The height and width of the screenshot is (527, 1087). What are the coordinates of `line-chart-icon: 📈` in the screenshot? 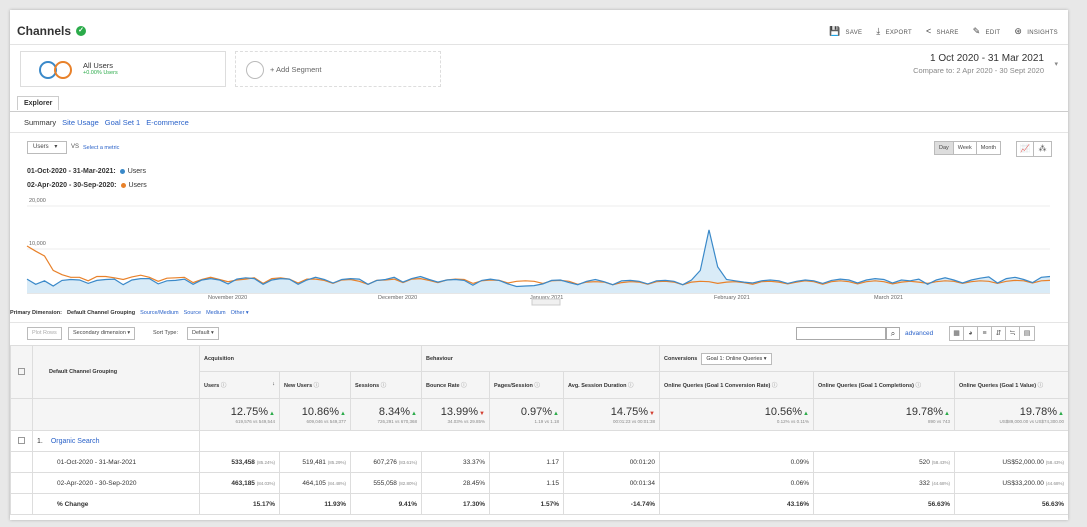 It's located at (1025, 149).